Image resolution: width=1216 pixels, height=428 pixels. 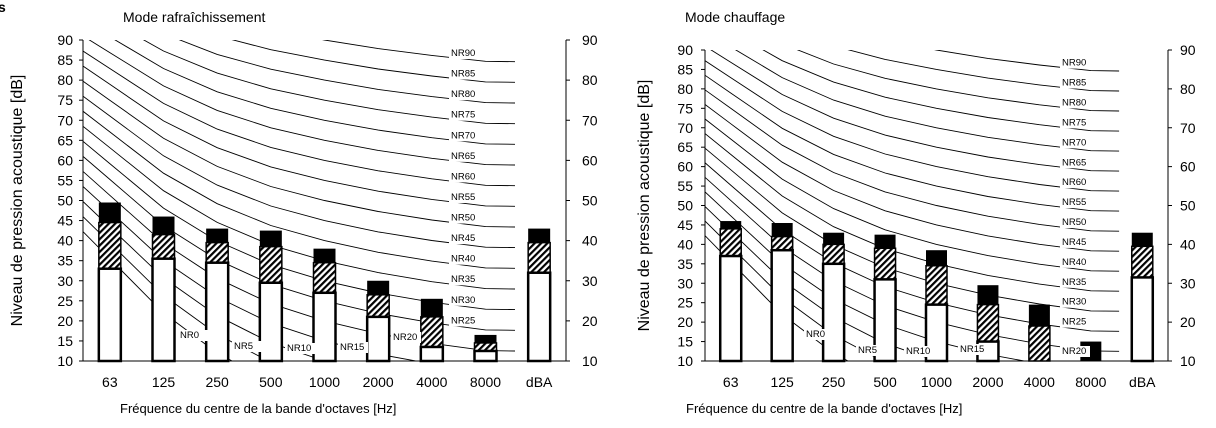 I want to click on x-tick-label: dBA, so click(x=539, y=382).